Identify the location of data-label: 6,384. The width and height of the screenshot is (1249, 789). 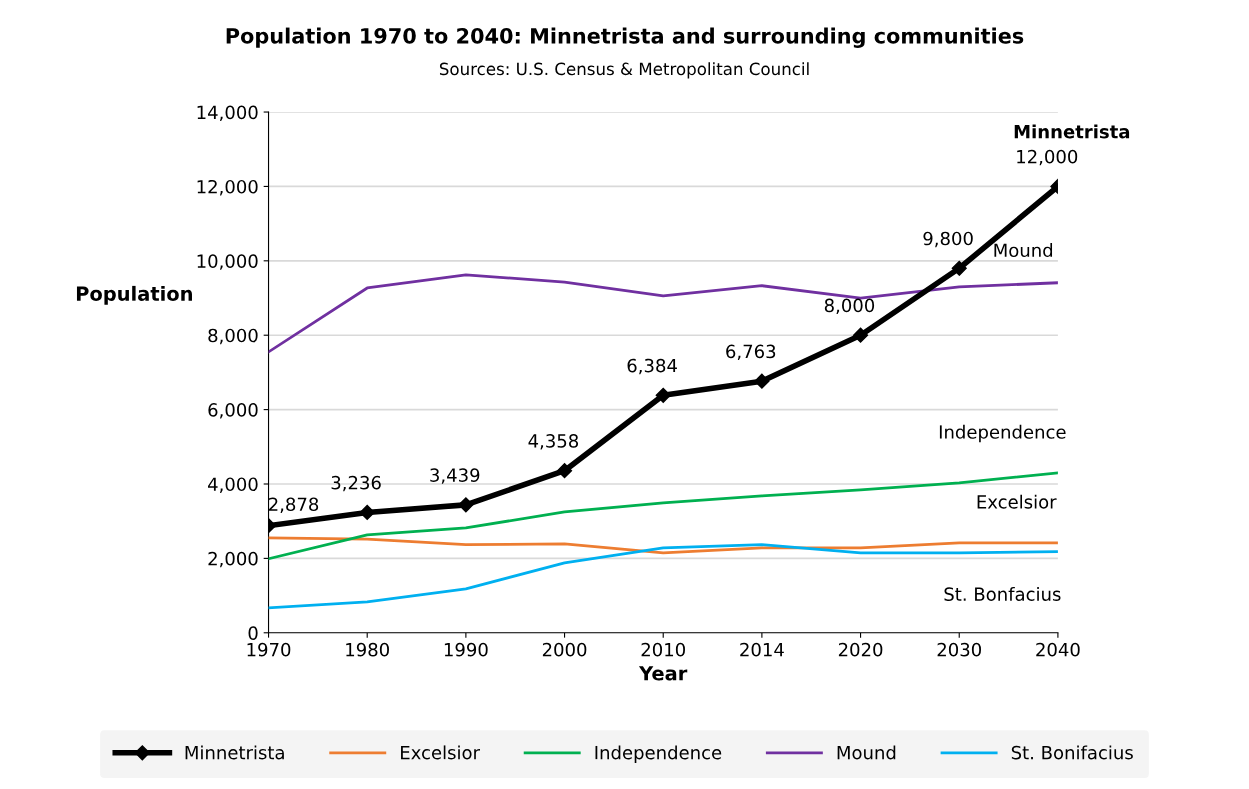
(652, 366).